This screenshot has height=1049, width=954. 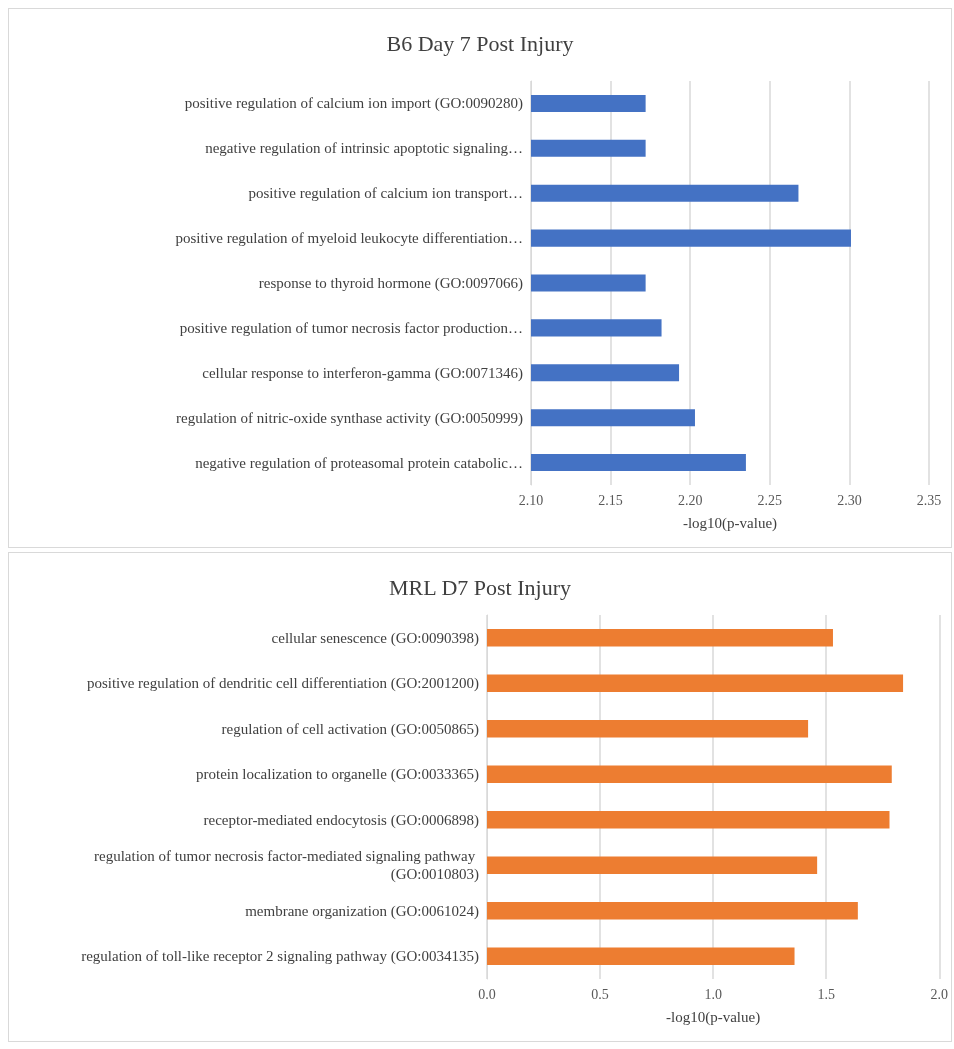 What do you see at coordinates (362, 911) in the screenshot?
I see `y-tick-label: membrane organization (GO:0061024)` at bounding box center [362, 911].